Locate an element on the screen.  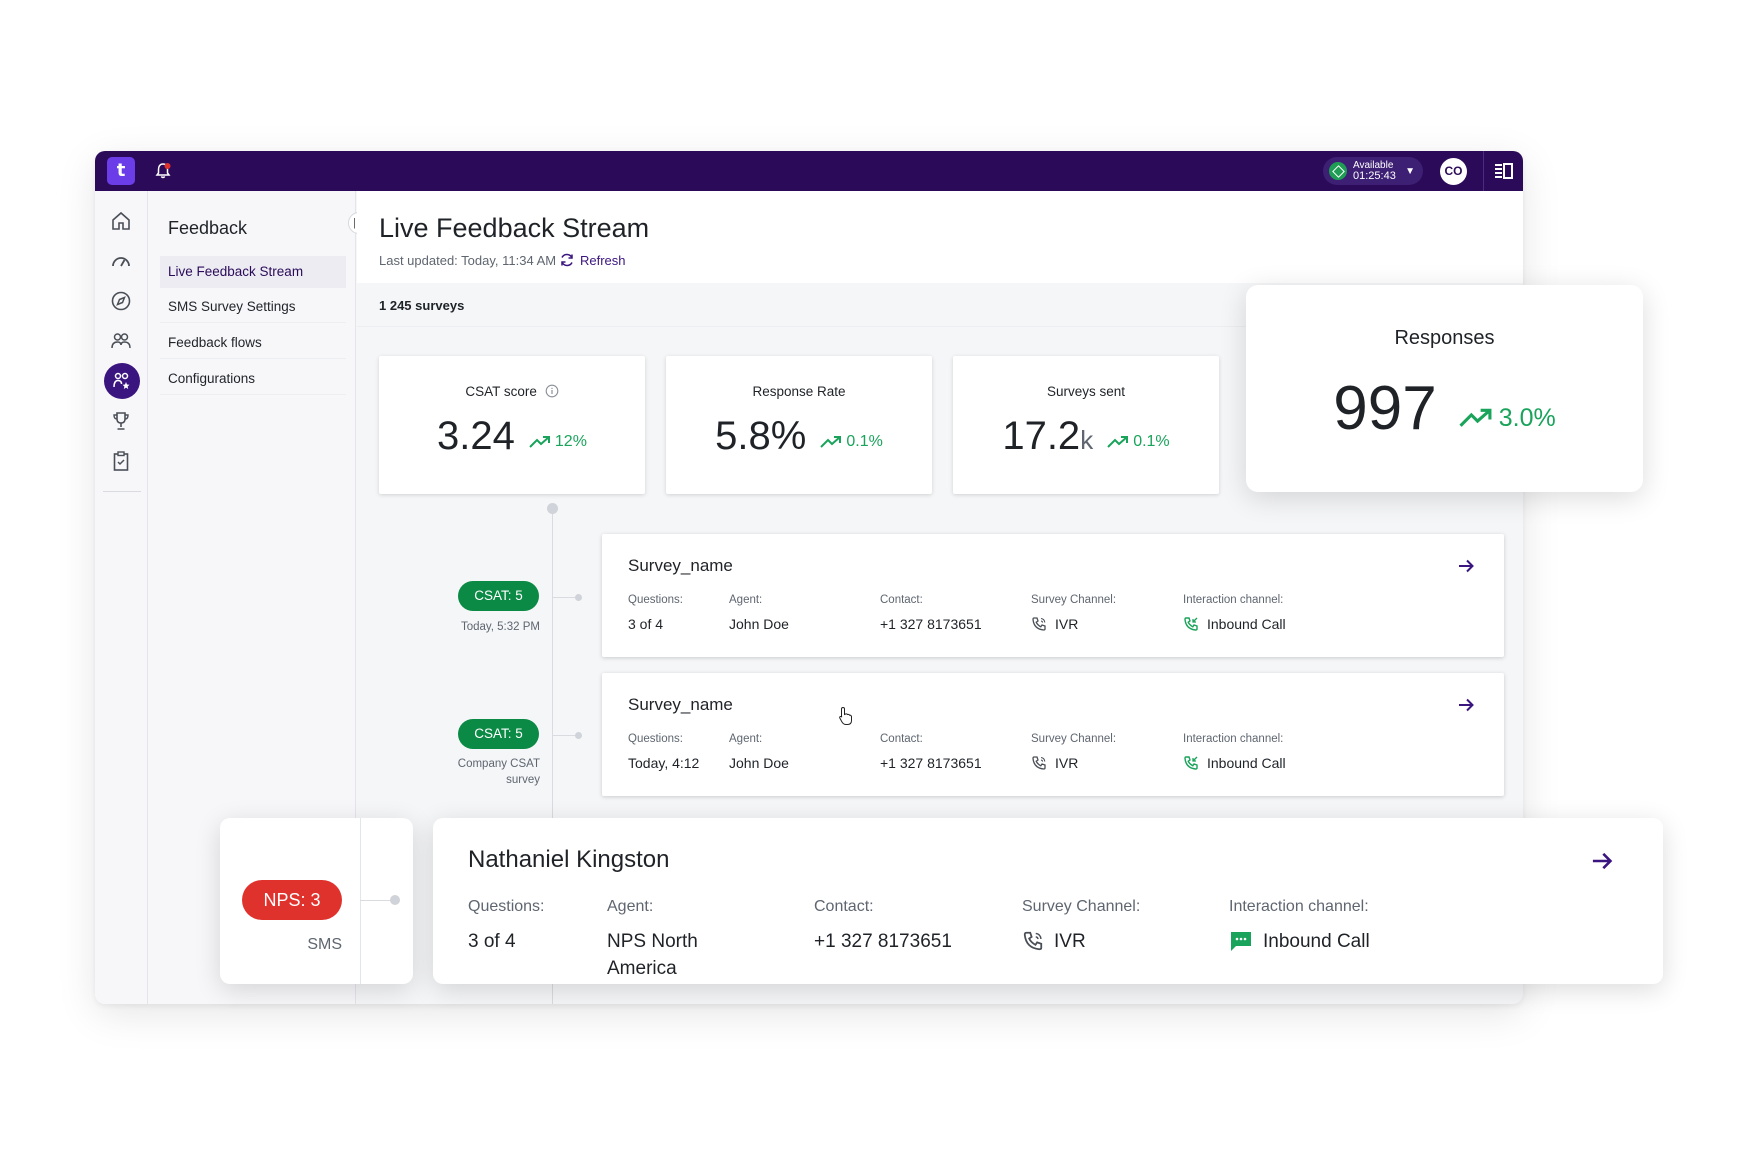
field-label: Interaction channel: is located at coordinates (1233, 739).